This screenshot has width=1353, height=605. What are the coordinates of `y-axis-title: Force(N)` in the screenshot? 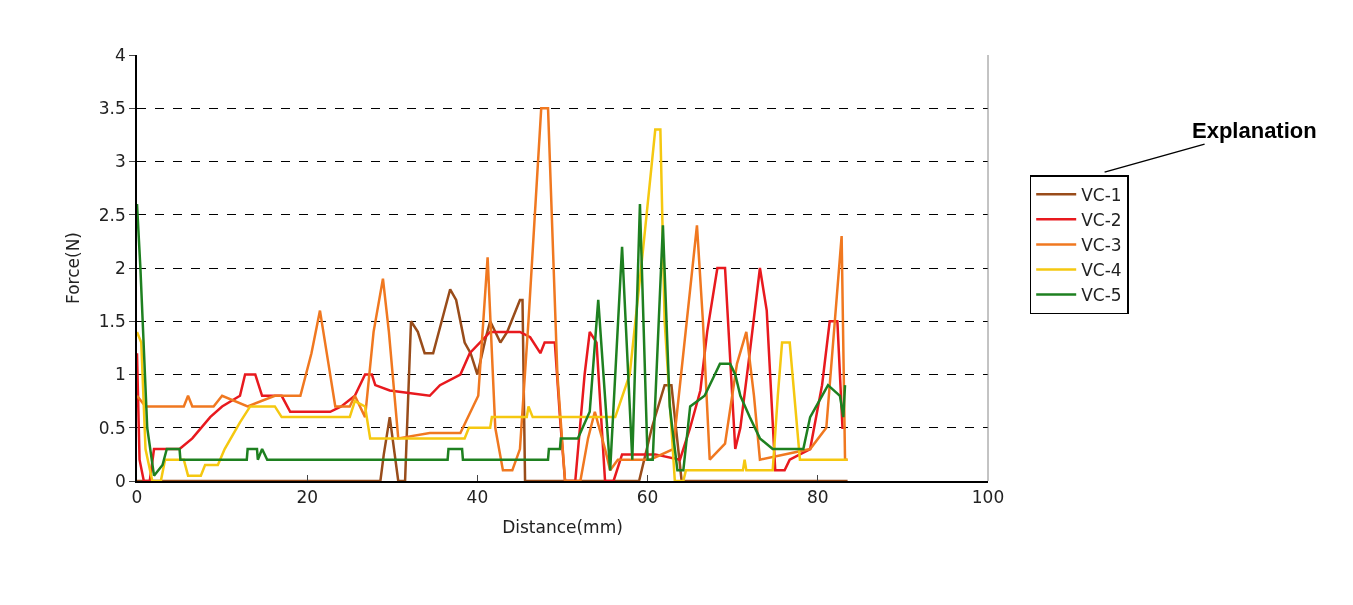 It's located at (72, 268).